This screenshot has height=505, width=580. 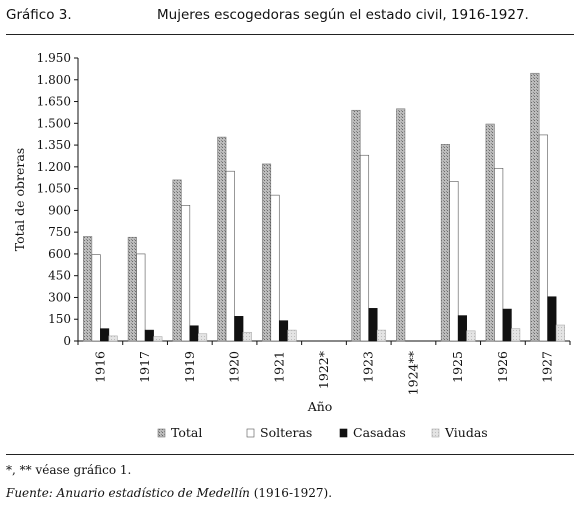 I want to click on top-rule, so click(x=290, y=34).